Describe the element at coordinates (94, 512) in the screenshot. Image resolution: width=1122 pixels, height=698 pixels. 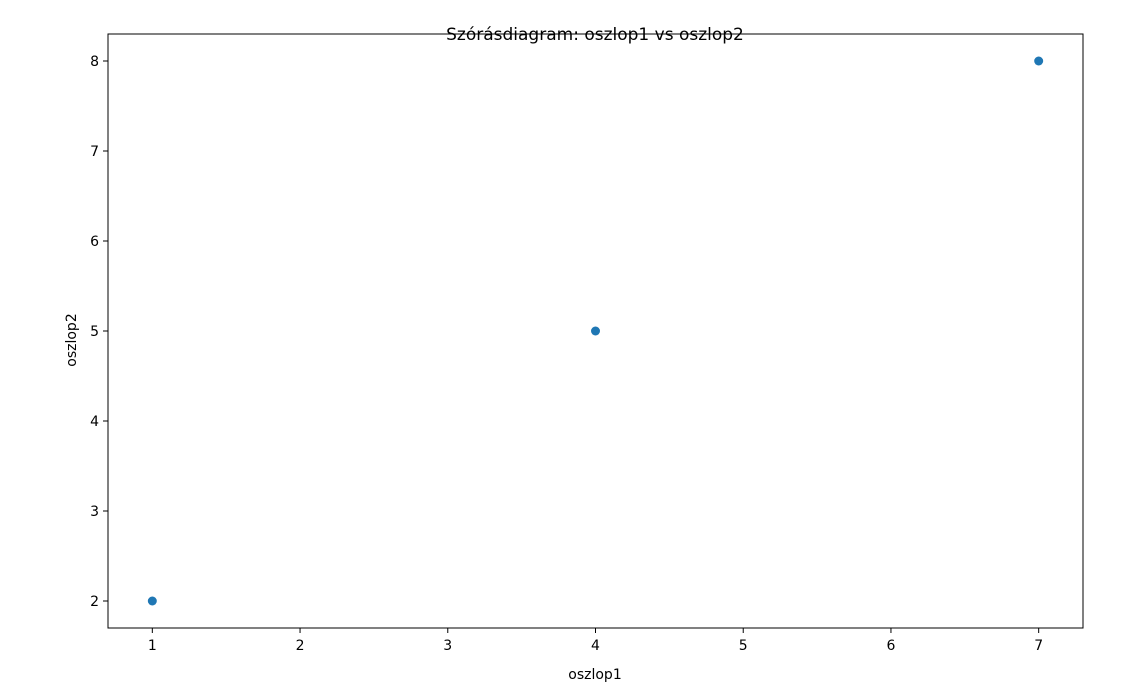
I see `y-tick-label: 3` at that location.